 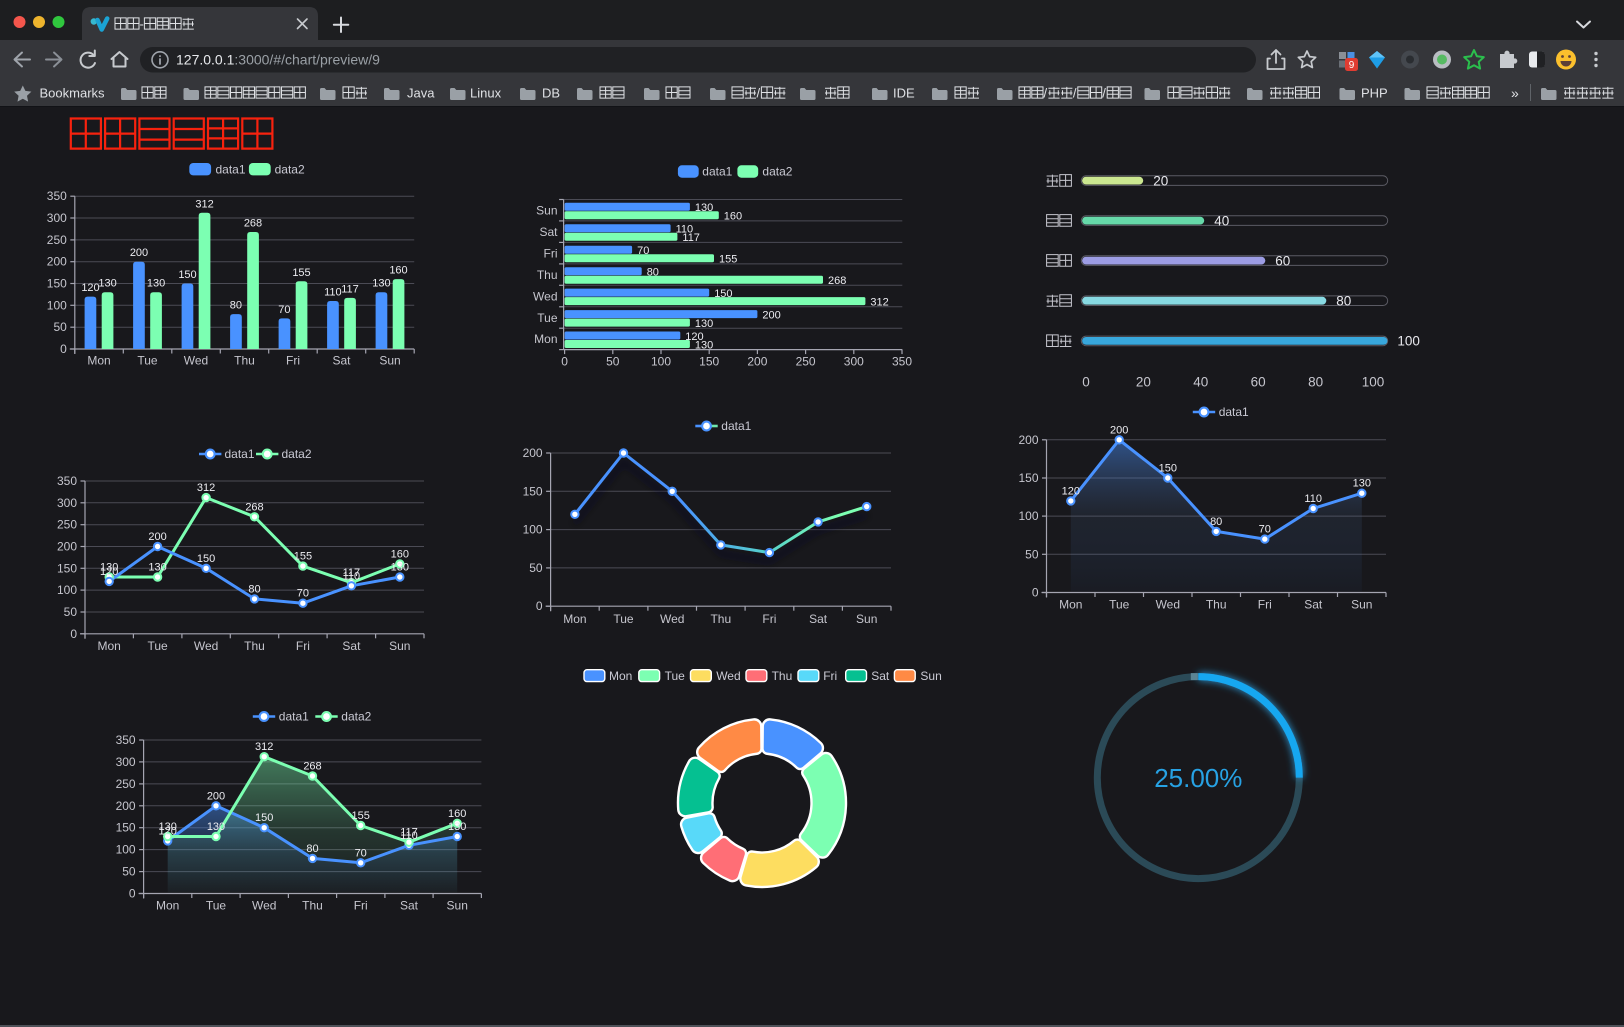 What do you see at coordinates (57, 240) in the screenshot?
I see `svg-text: 250` at bounding box center [57, 240].